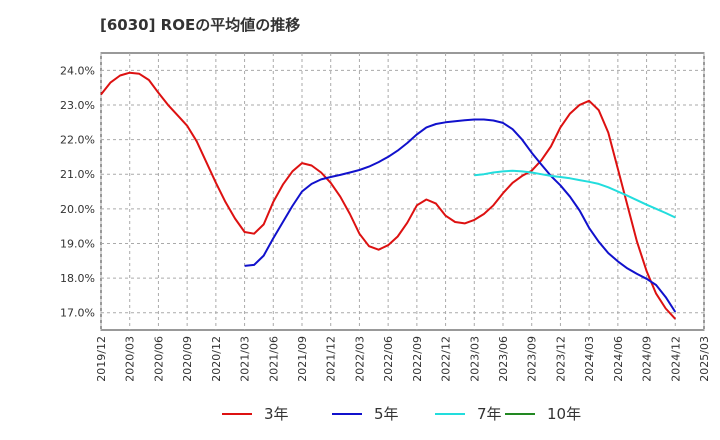  What do you see at coordinates (216, 359) in the screenshot?
I see `x-tick-label: 2020/12` at bounding box center [216, 359].